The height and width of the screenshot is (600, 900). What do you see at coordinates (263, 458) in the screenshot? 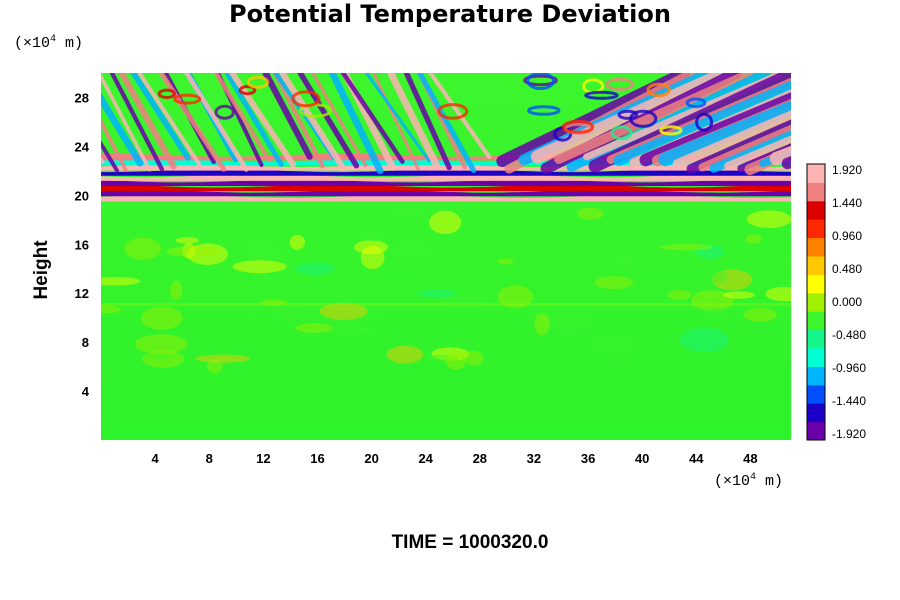
I see `x-tick-label: 12` at bounding box center [263, 458].